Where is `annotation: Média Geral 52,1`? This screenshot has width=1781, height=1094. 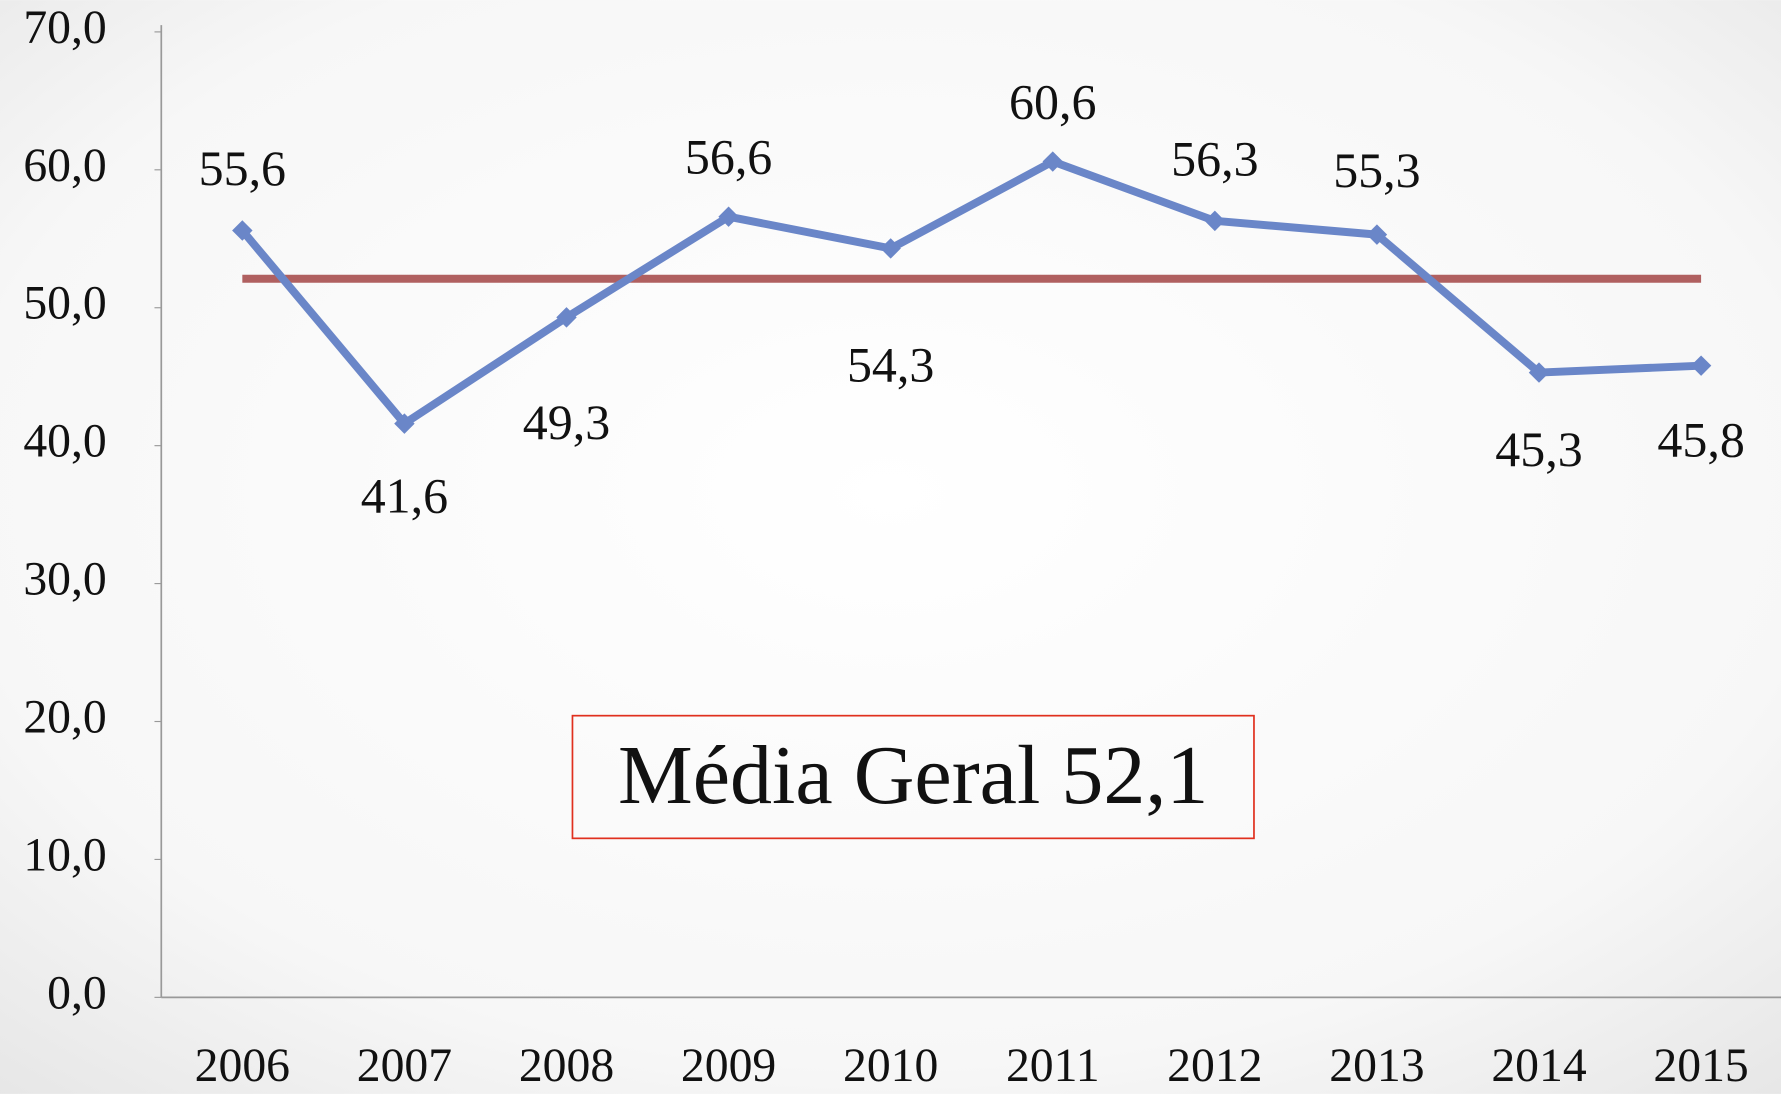
annotation: Média Geral 52,1 is located at coordinates (913, 775).